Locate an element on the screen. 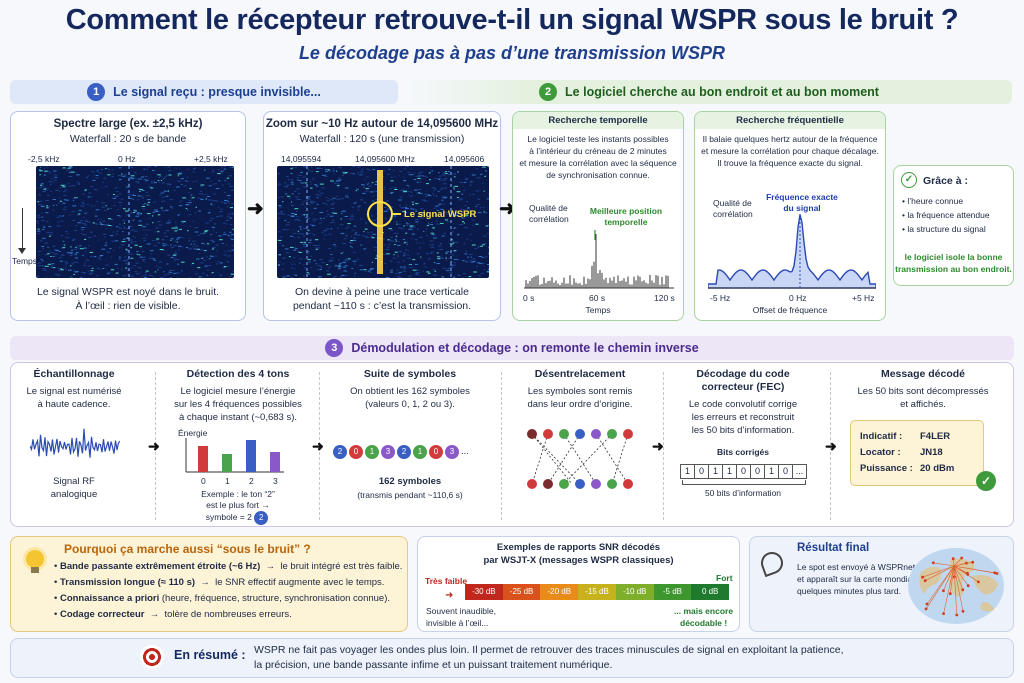  spot-dot is located at coordinates (968, 586).